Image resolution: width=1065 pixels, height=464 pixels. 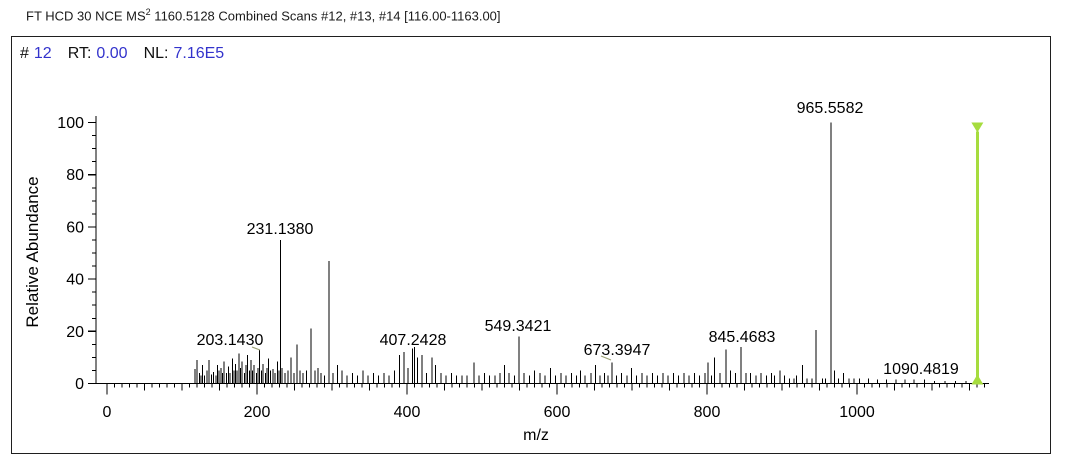 I want to click on precursor-marker-bottom-icon, so click(x=977, y=379).